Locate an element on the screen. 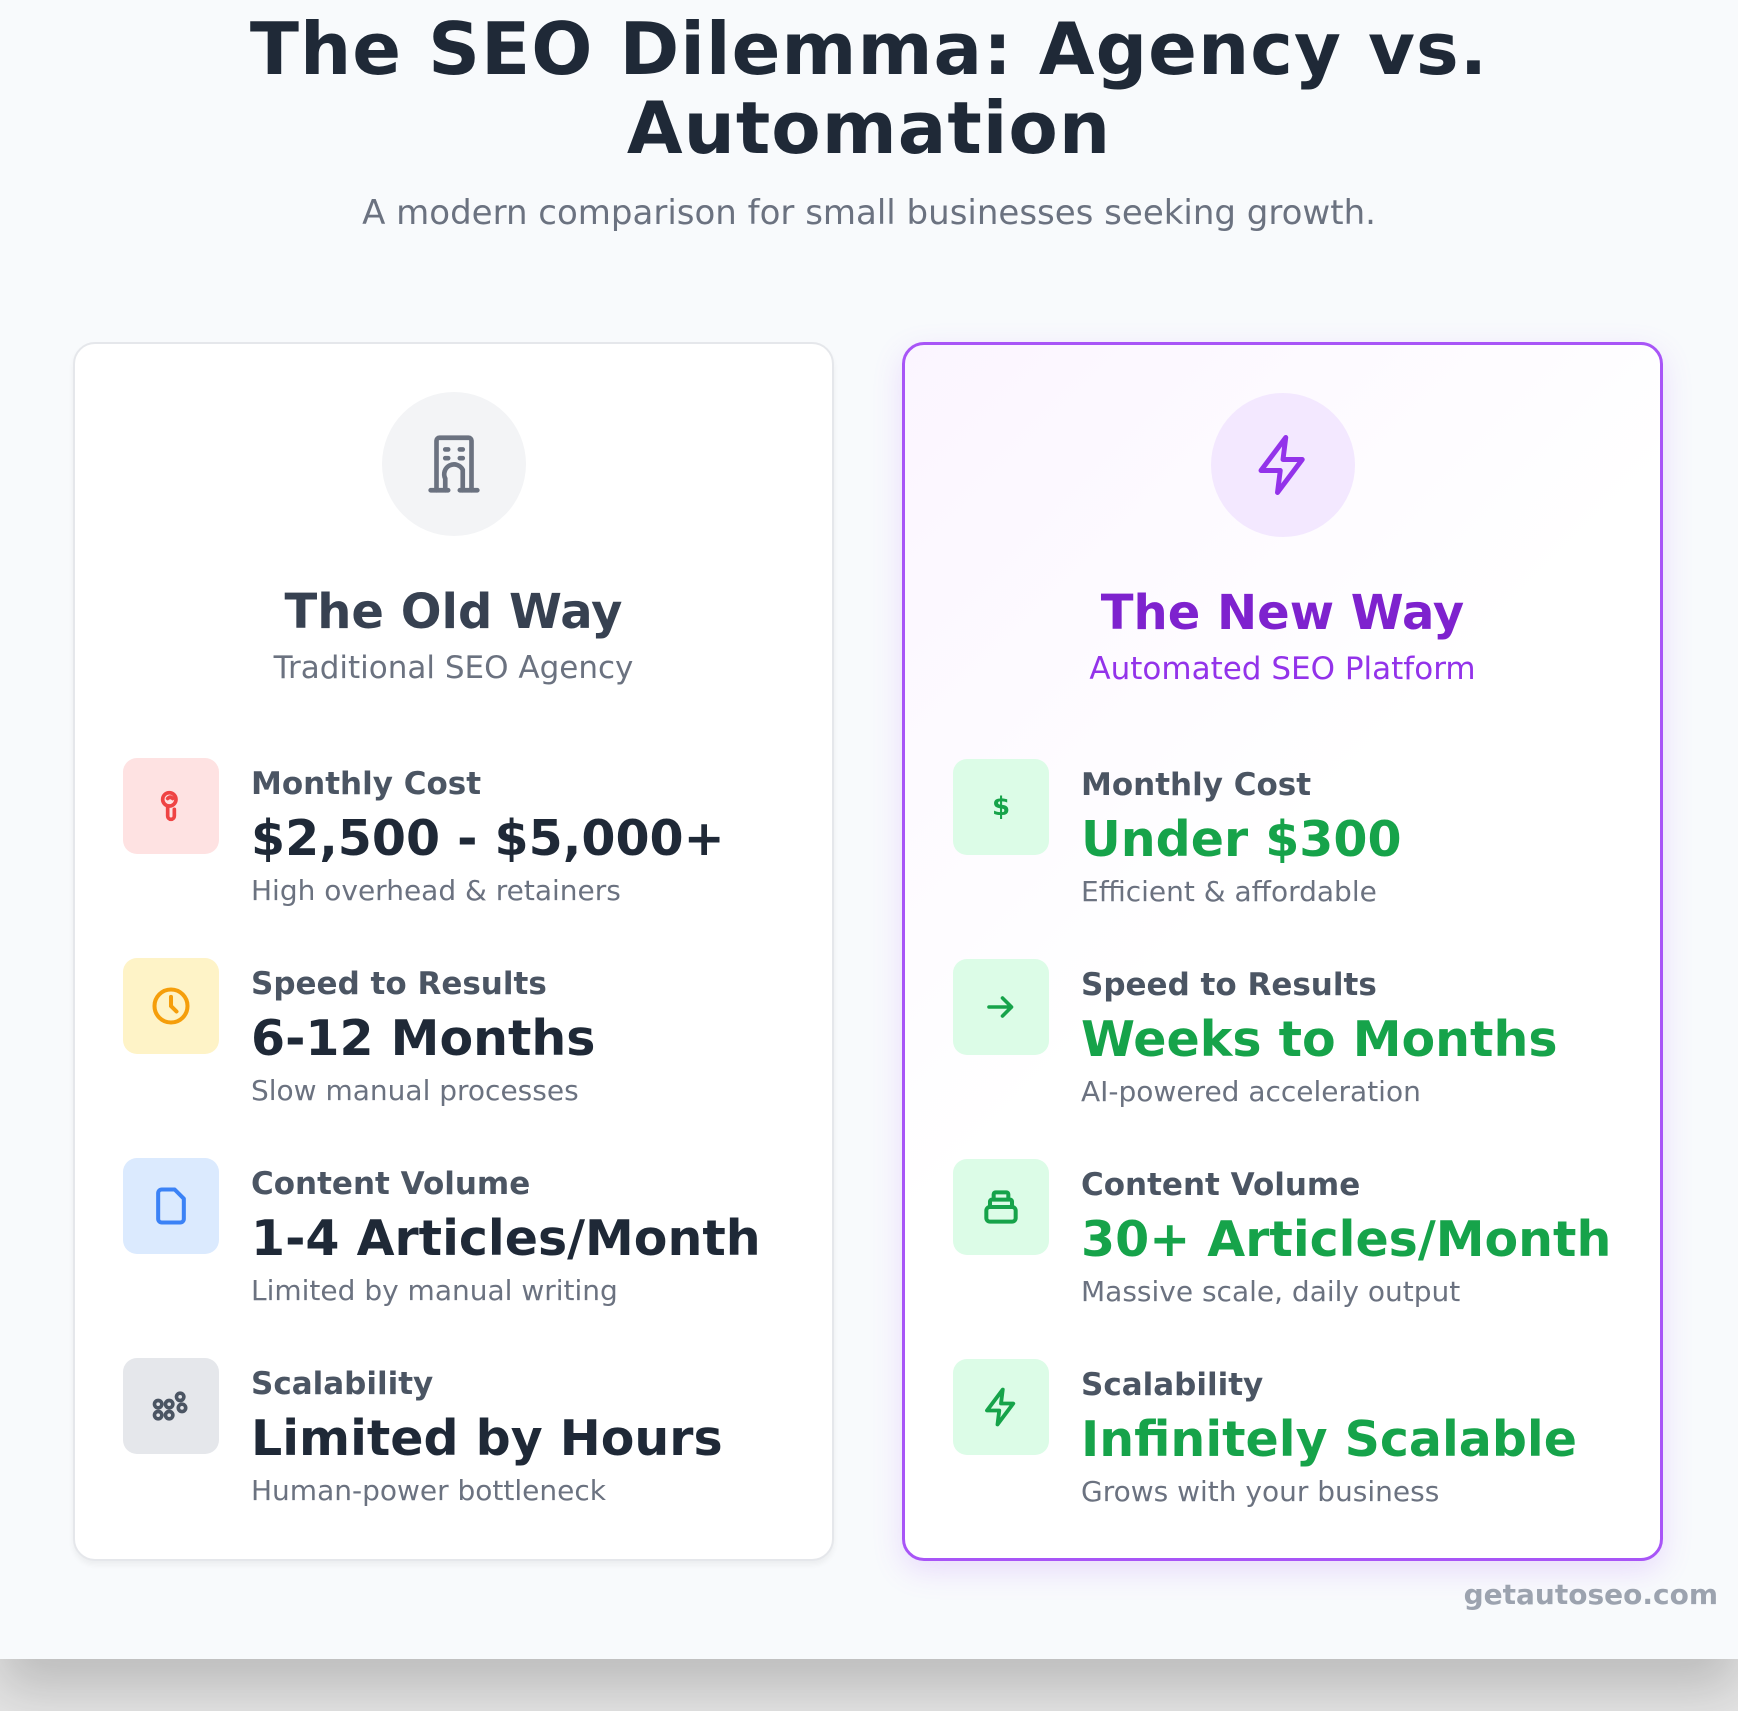 This screenshot has height=1711, width=1738. row-value: $2,500 - $5,000+ is located at coordinates (488, 838).